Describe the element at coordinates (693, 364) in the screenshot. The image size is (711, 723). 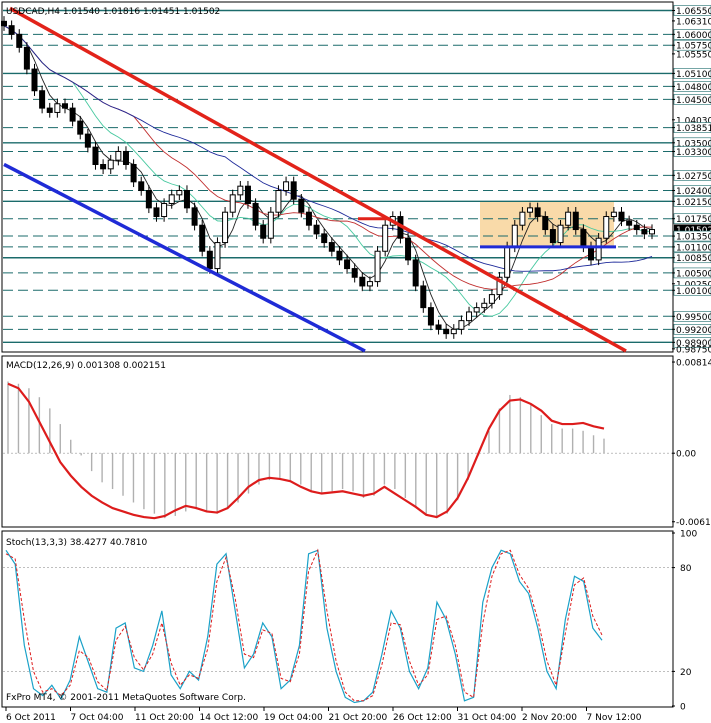
I see `macd-axis-label: 0.00814` at that location.